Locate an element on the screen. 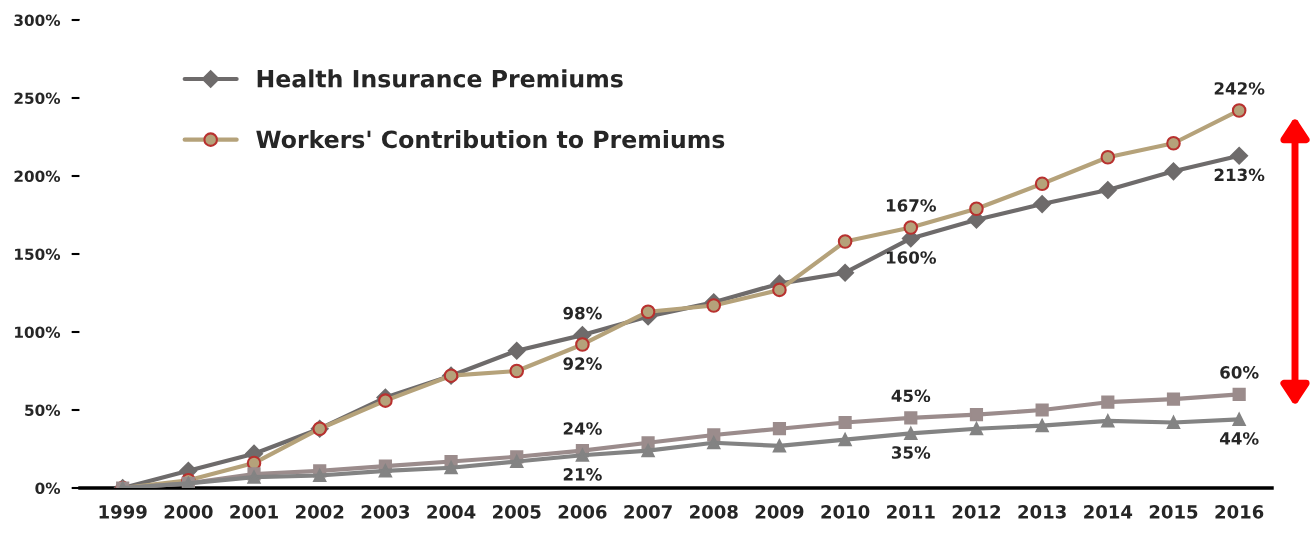 This screenshot has height=534, width=1310. data-label: 167% is located at coordinates (911, 205).